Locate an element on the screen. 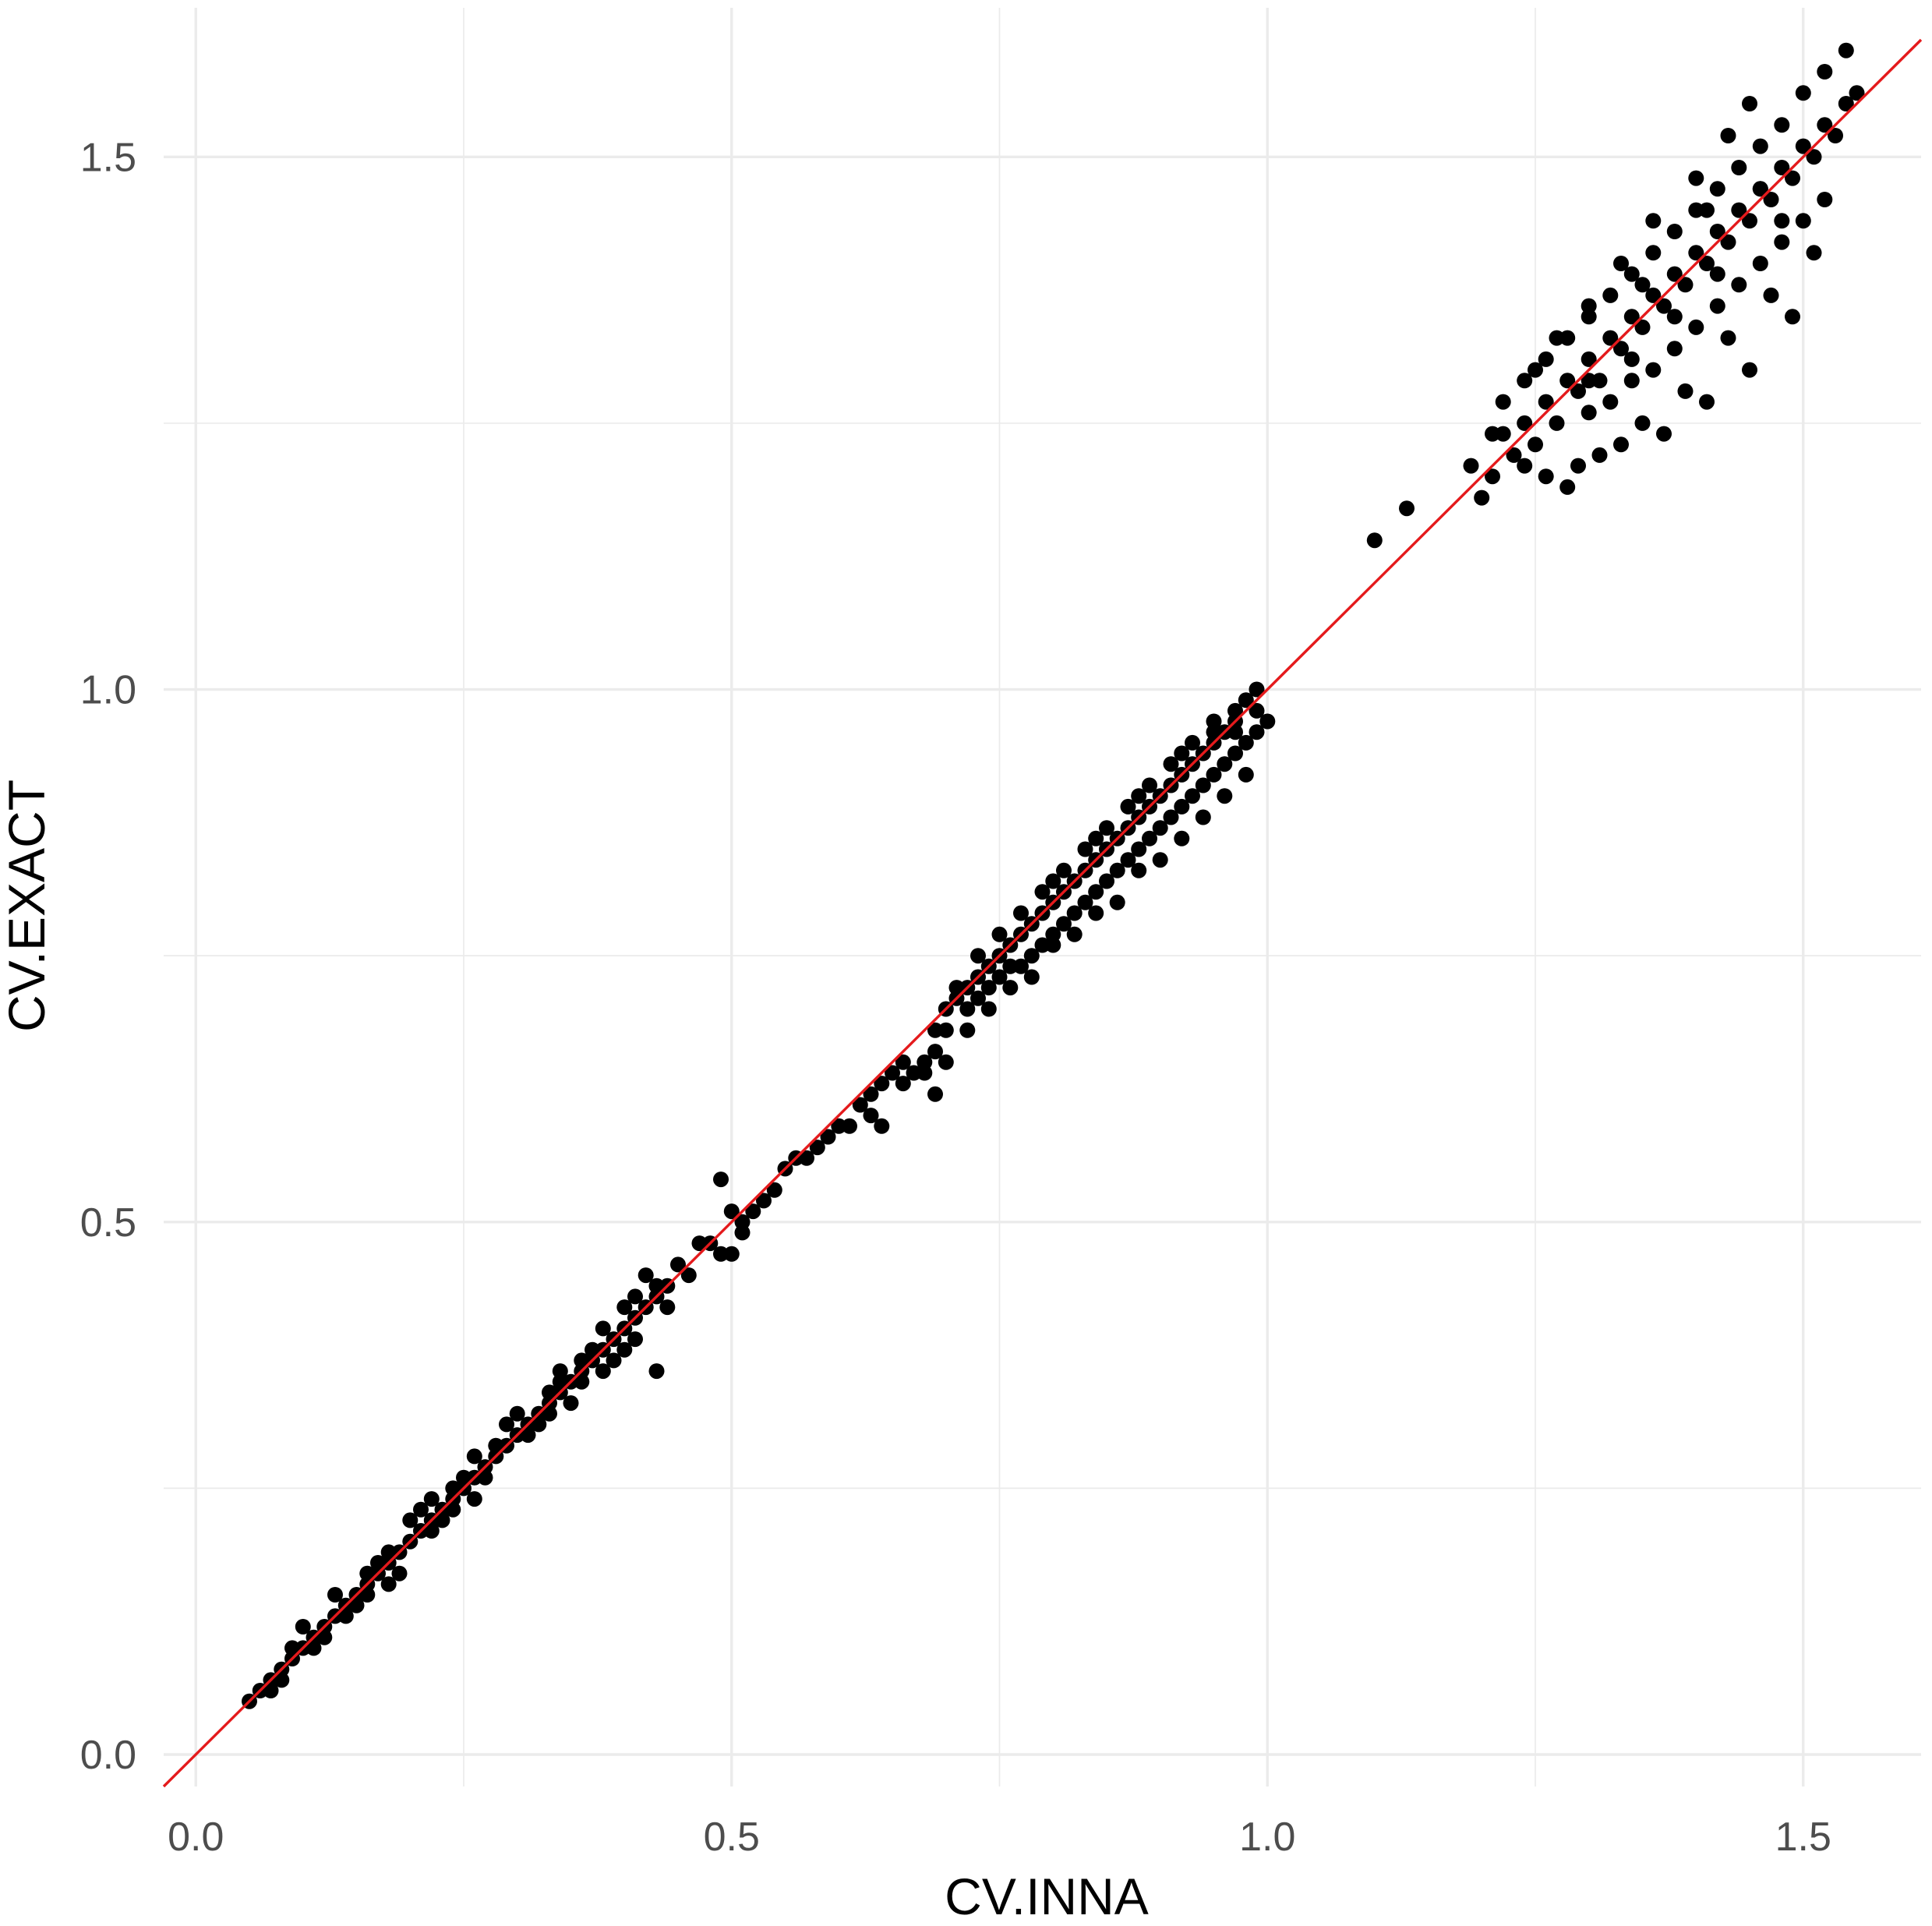  x-tick-label: 0.5 is located at coordinates (732, 1837).